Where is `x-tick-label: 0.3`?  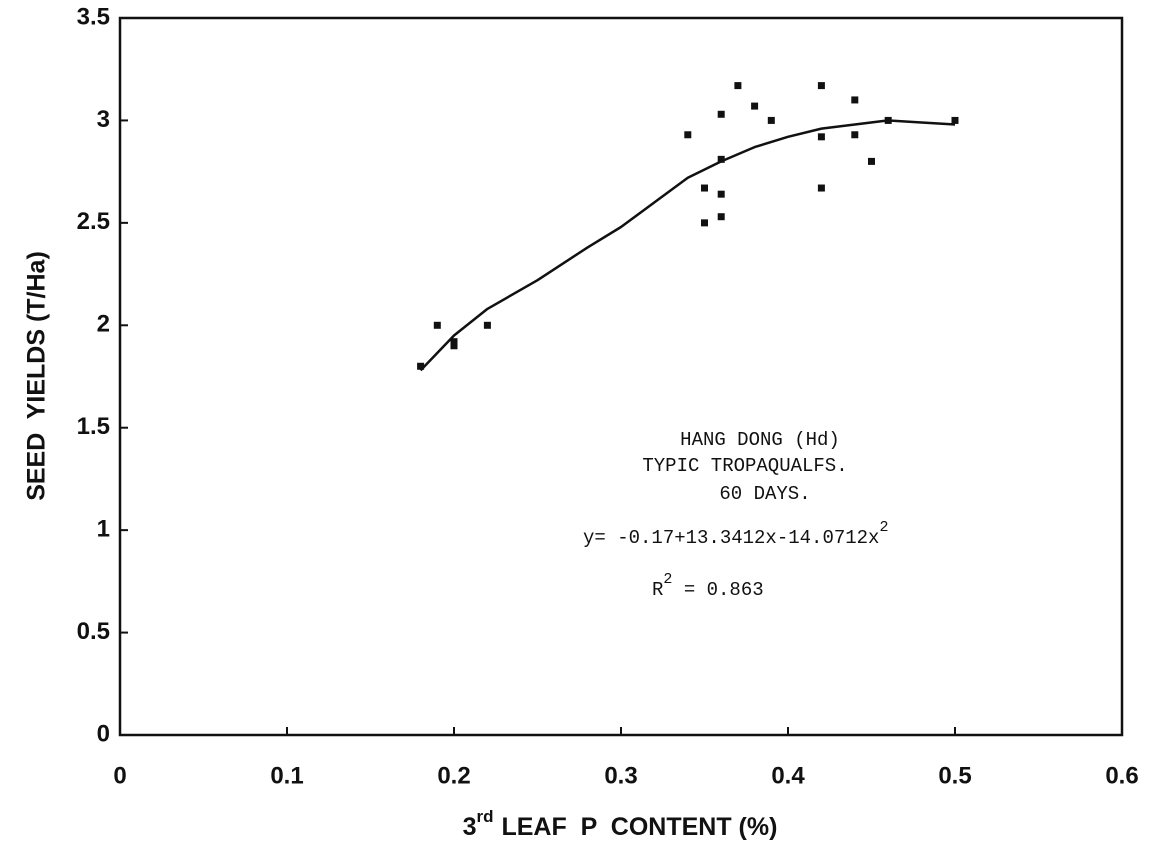 x-tick-label: 0.3 is located at coordinates (620, 775).